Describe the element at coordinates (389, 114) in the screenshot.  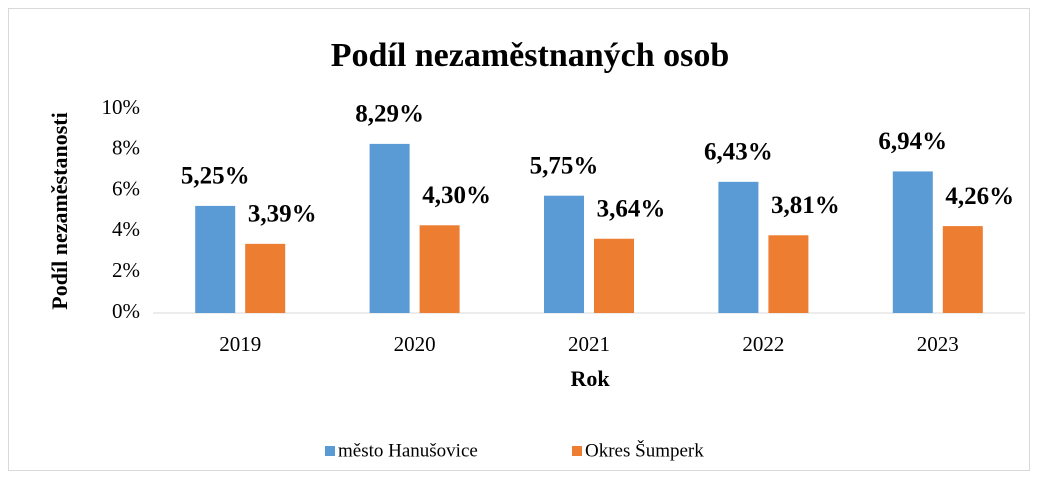
I see `value-label: 8,29%` at that location.